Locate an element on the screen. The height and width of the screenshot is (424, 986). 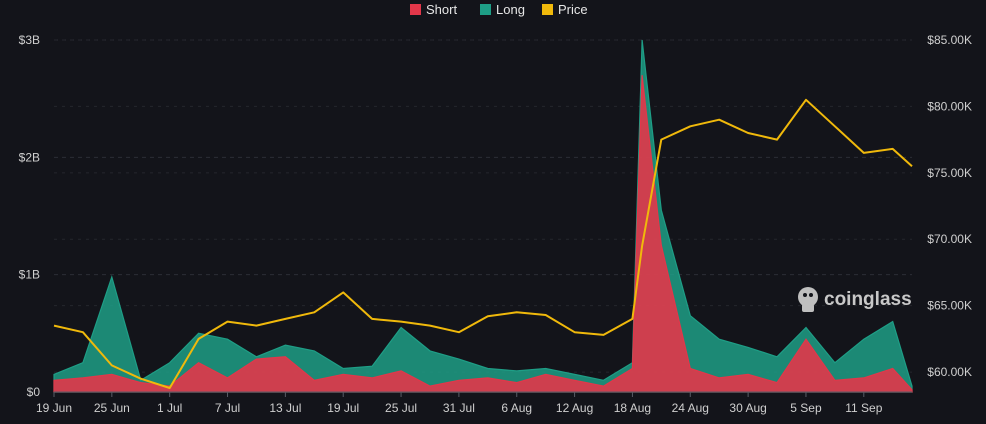
x-tick-label: 1 Jul is located at coordinates (169, 408).